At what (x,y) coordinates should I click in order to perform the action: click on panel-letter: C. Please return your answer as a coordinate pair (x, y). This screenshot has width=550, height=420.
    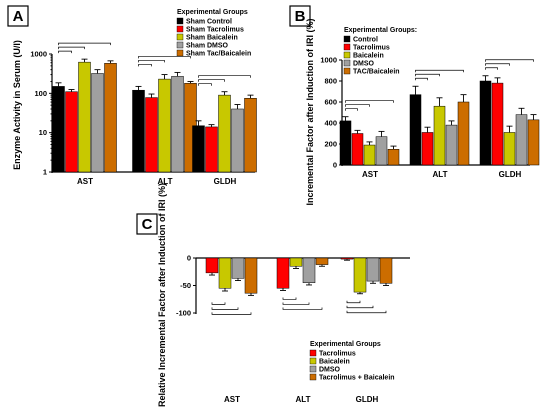
    Looking at the image, I should click on (147, 224).